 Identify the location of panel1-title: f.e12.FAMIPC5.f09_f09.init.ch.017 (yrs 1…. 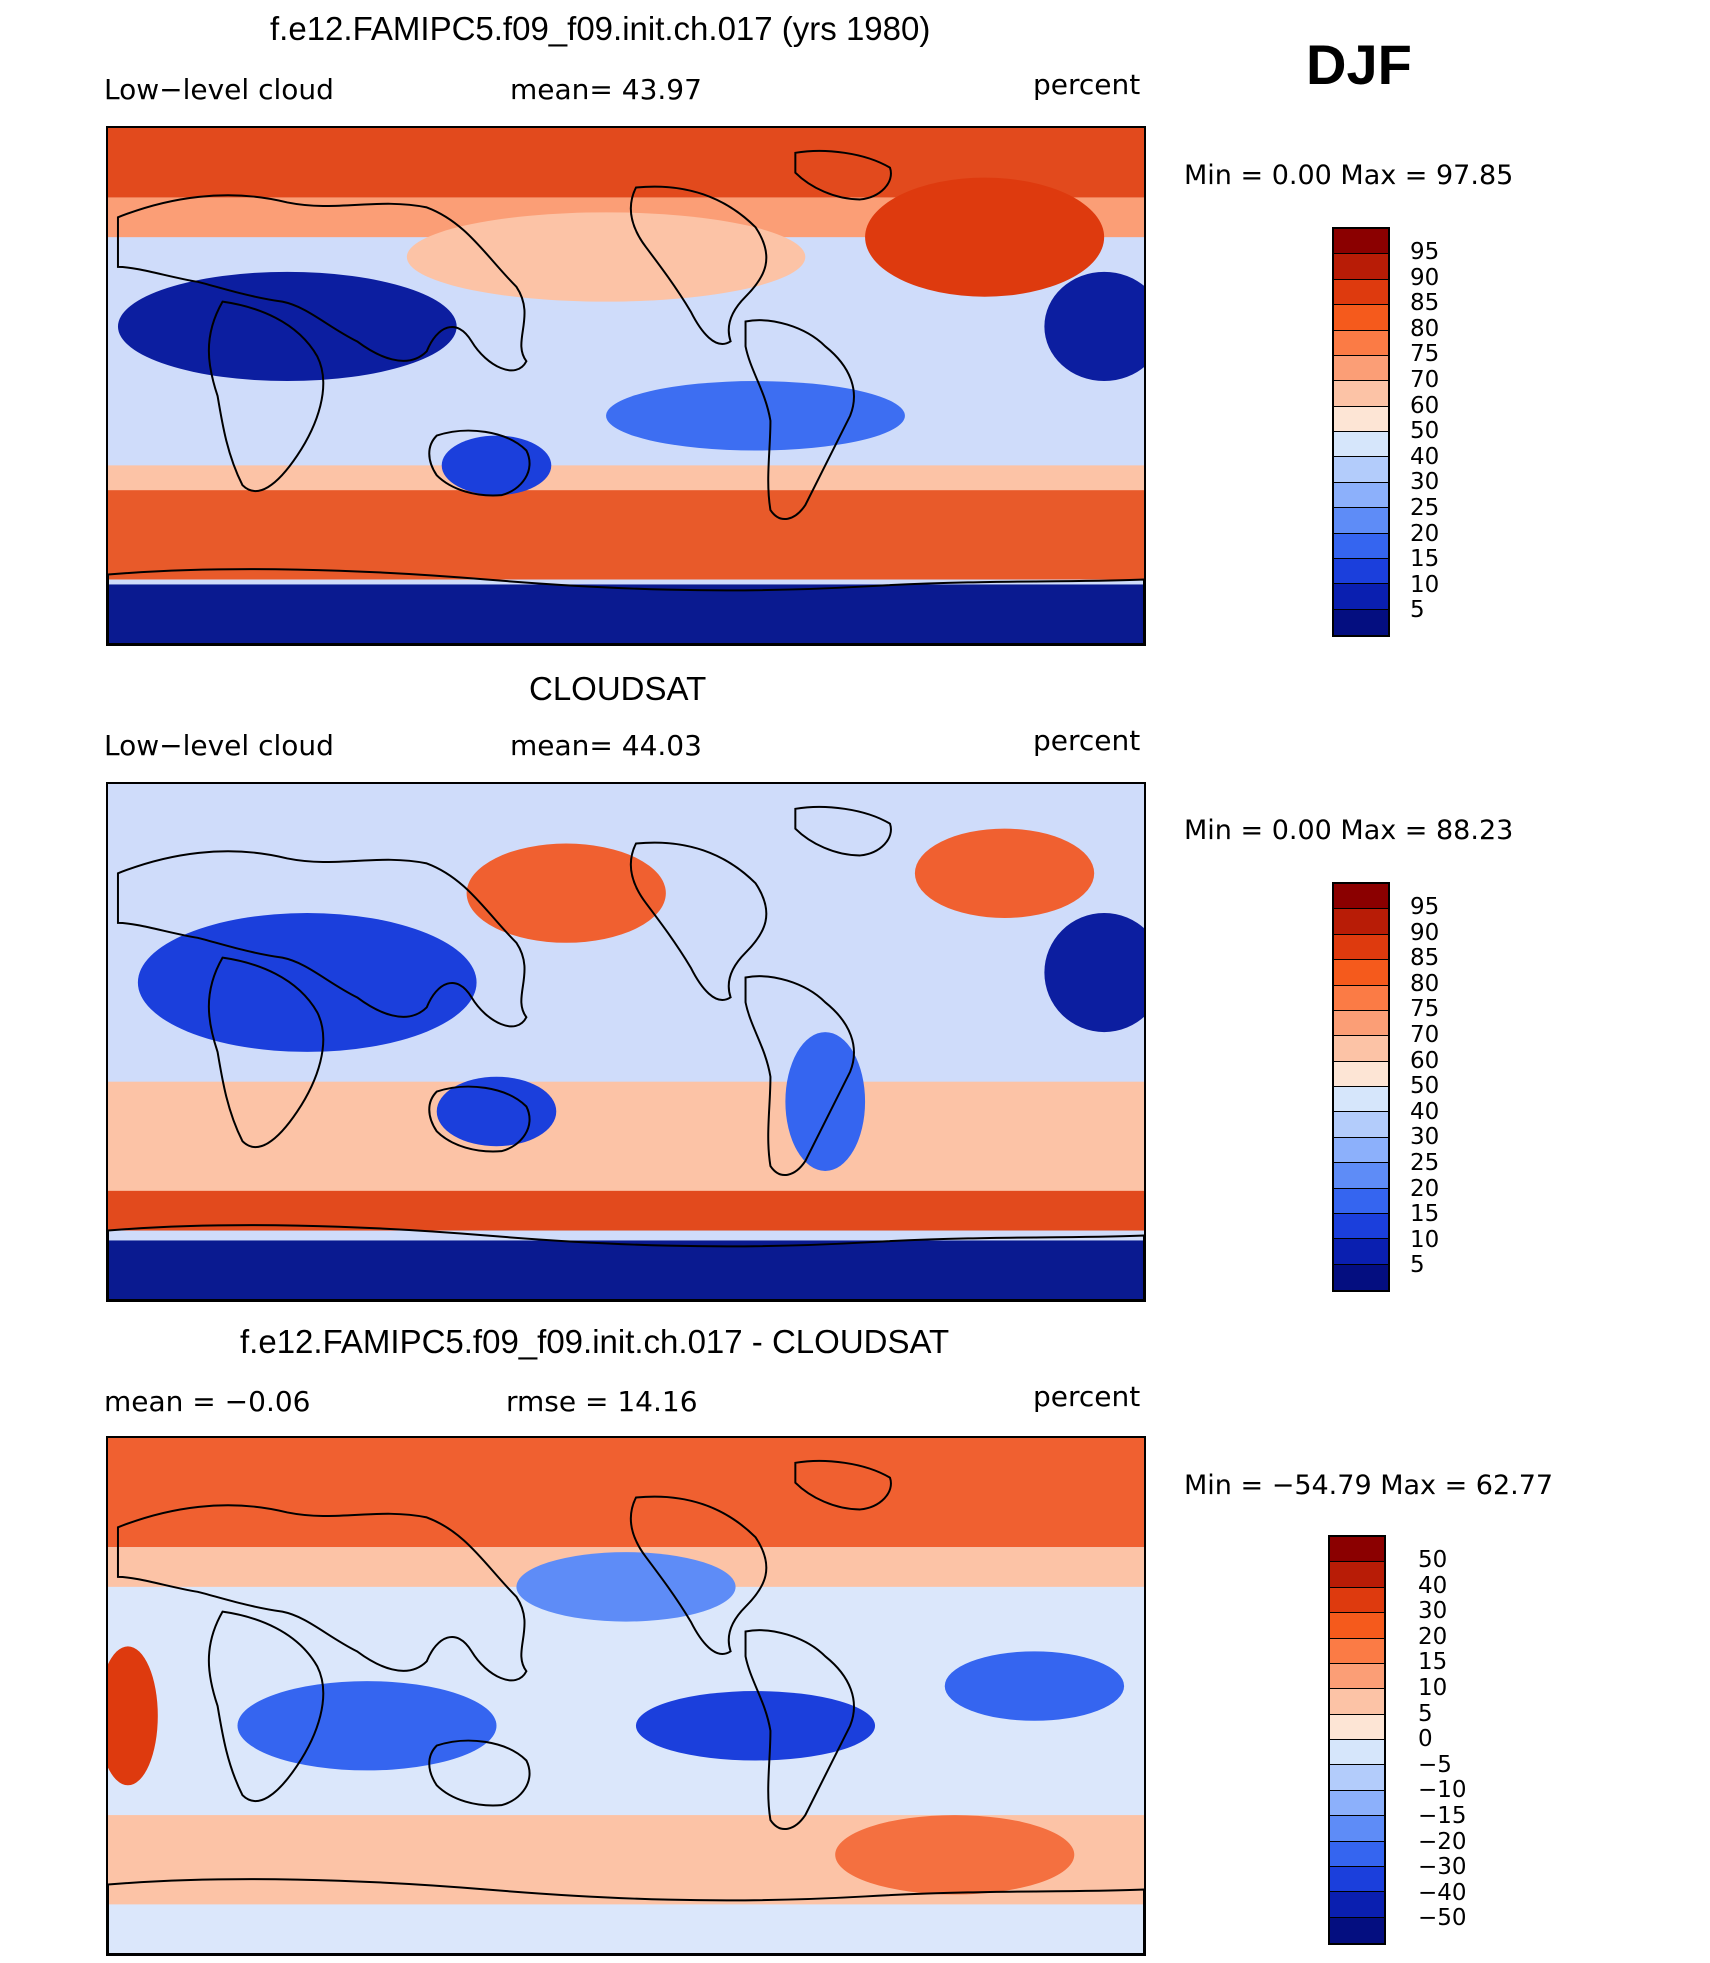
(600, 28).